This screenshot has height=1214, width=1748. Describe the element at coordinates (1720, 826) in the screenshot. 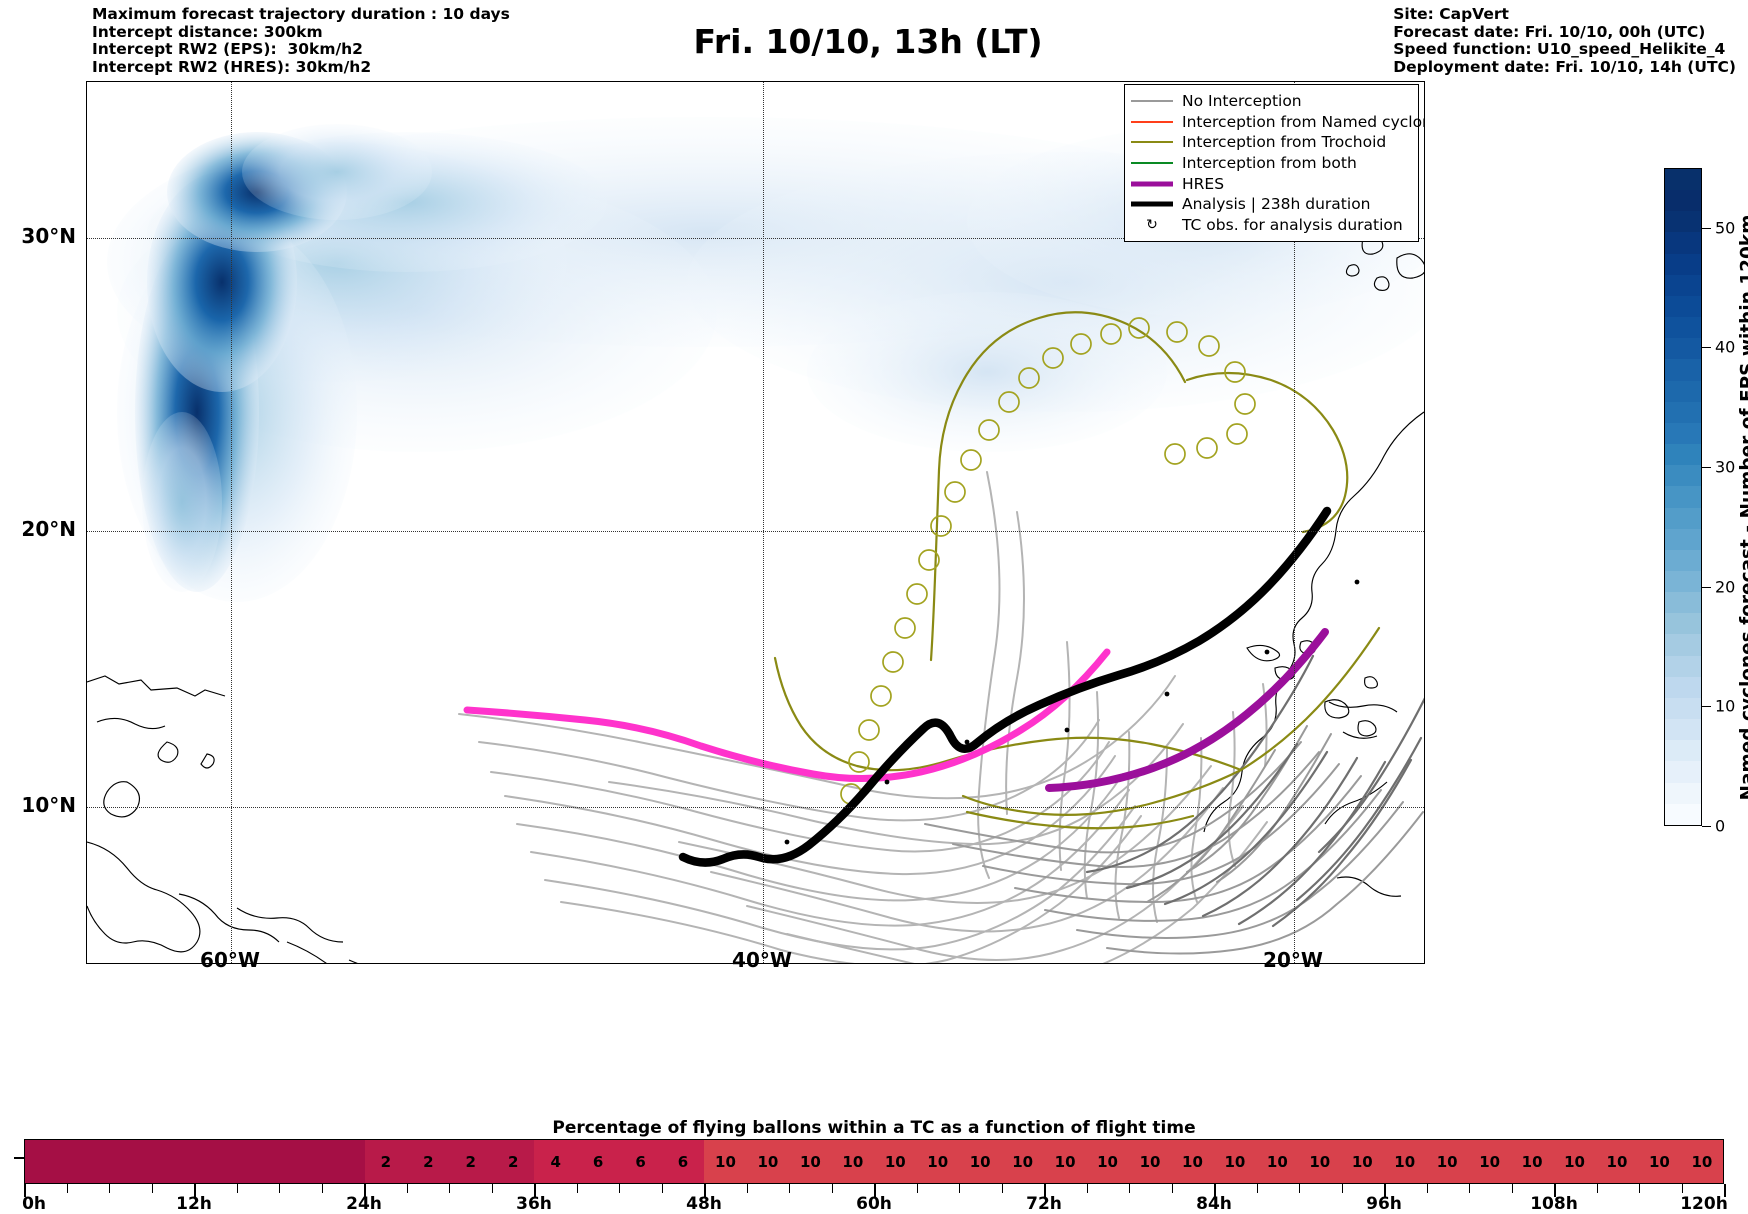

I see `colorbar-tick-label-0: 0` at that location.